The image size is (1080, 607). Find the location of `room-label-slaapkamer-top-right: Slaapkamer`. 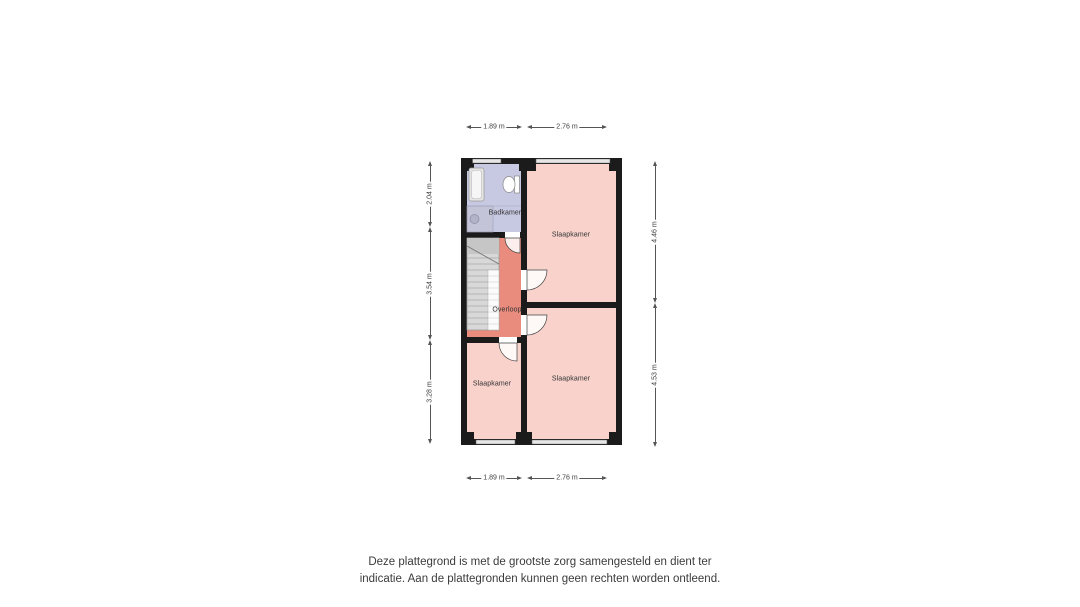

room-label-slaapkamer-top-right: Slaapkamer is located at coordinates (571, 235).